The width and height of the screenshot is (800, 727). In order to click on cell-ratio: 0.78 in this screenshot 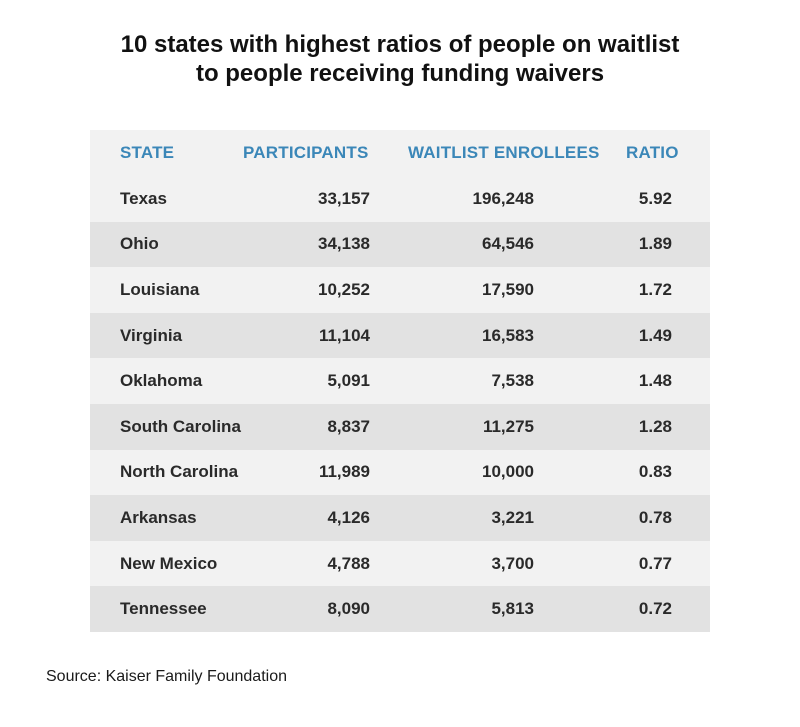, I will do `click(655, 517)`.